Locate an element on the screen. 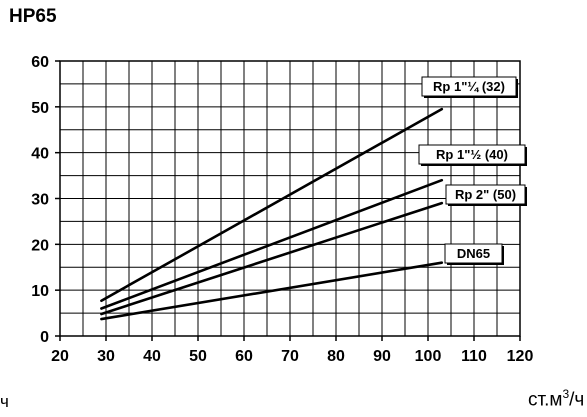 The width and height of the screenshot is (587, 417). x-tick-label: 60 is located at coordinates (244, 356).